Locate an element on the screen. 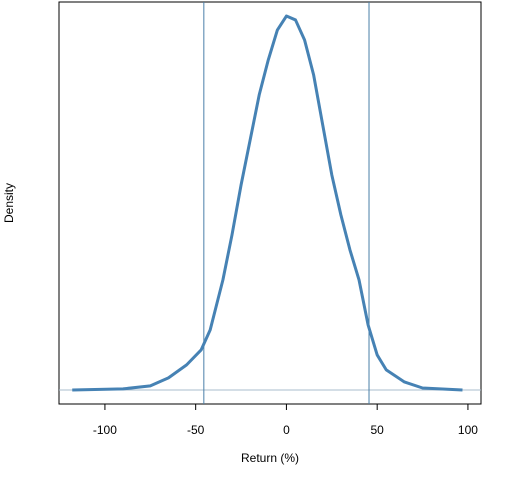 Image resolution: width=512 pixels, height=485 pixels. x-tick-label: 100 is located at coordinates (468, 430).